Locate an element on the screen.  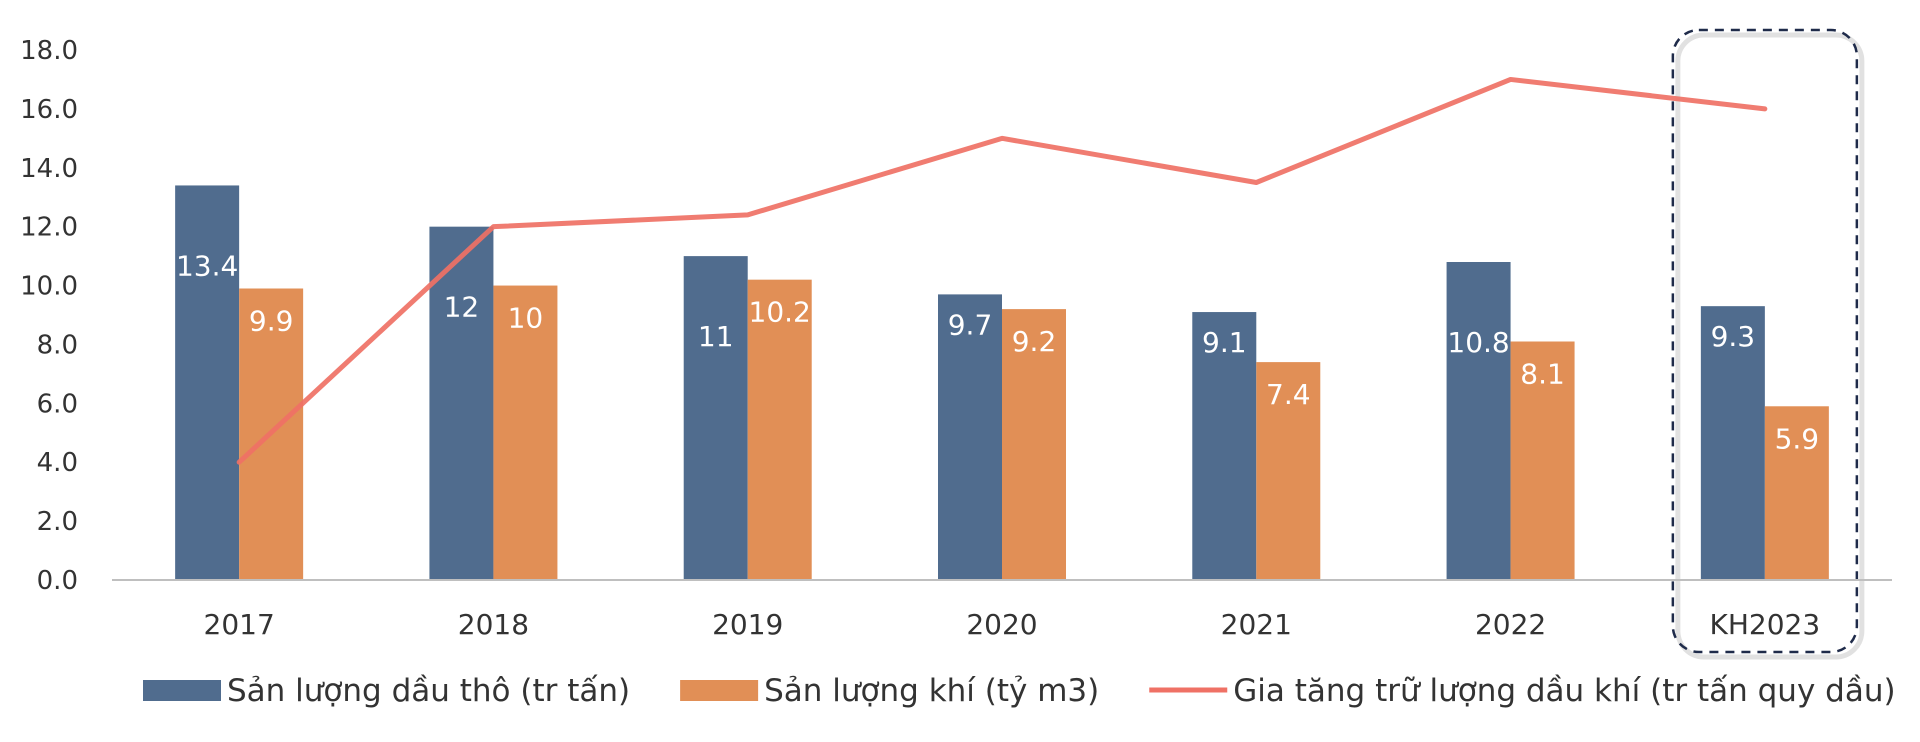
data-label-crude-oil: 12 is located at coordinates (462, 307).